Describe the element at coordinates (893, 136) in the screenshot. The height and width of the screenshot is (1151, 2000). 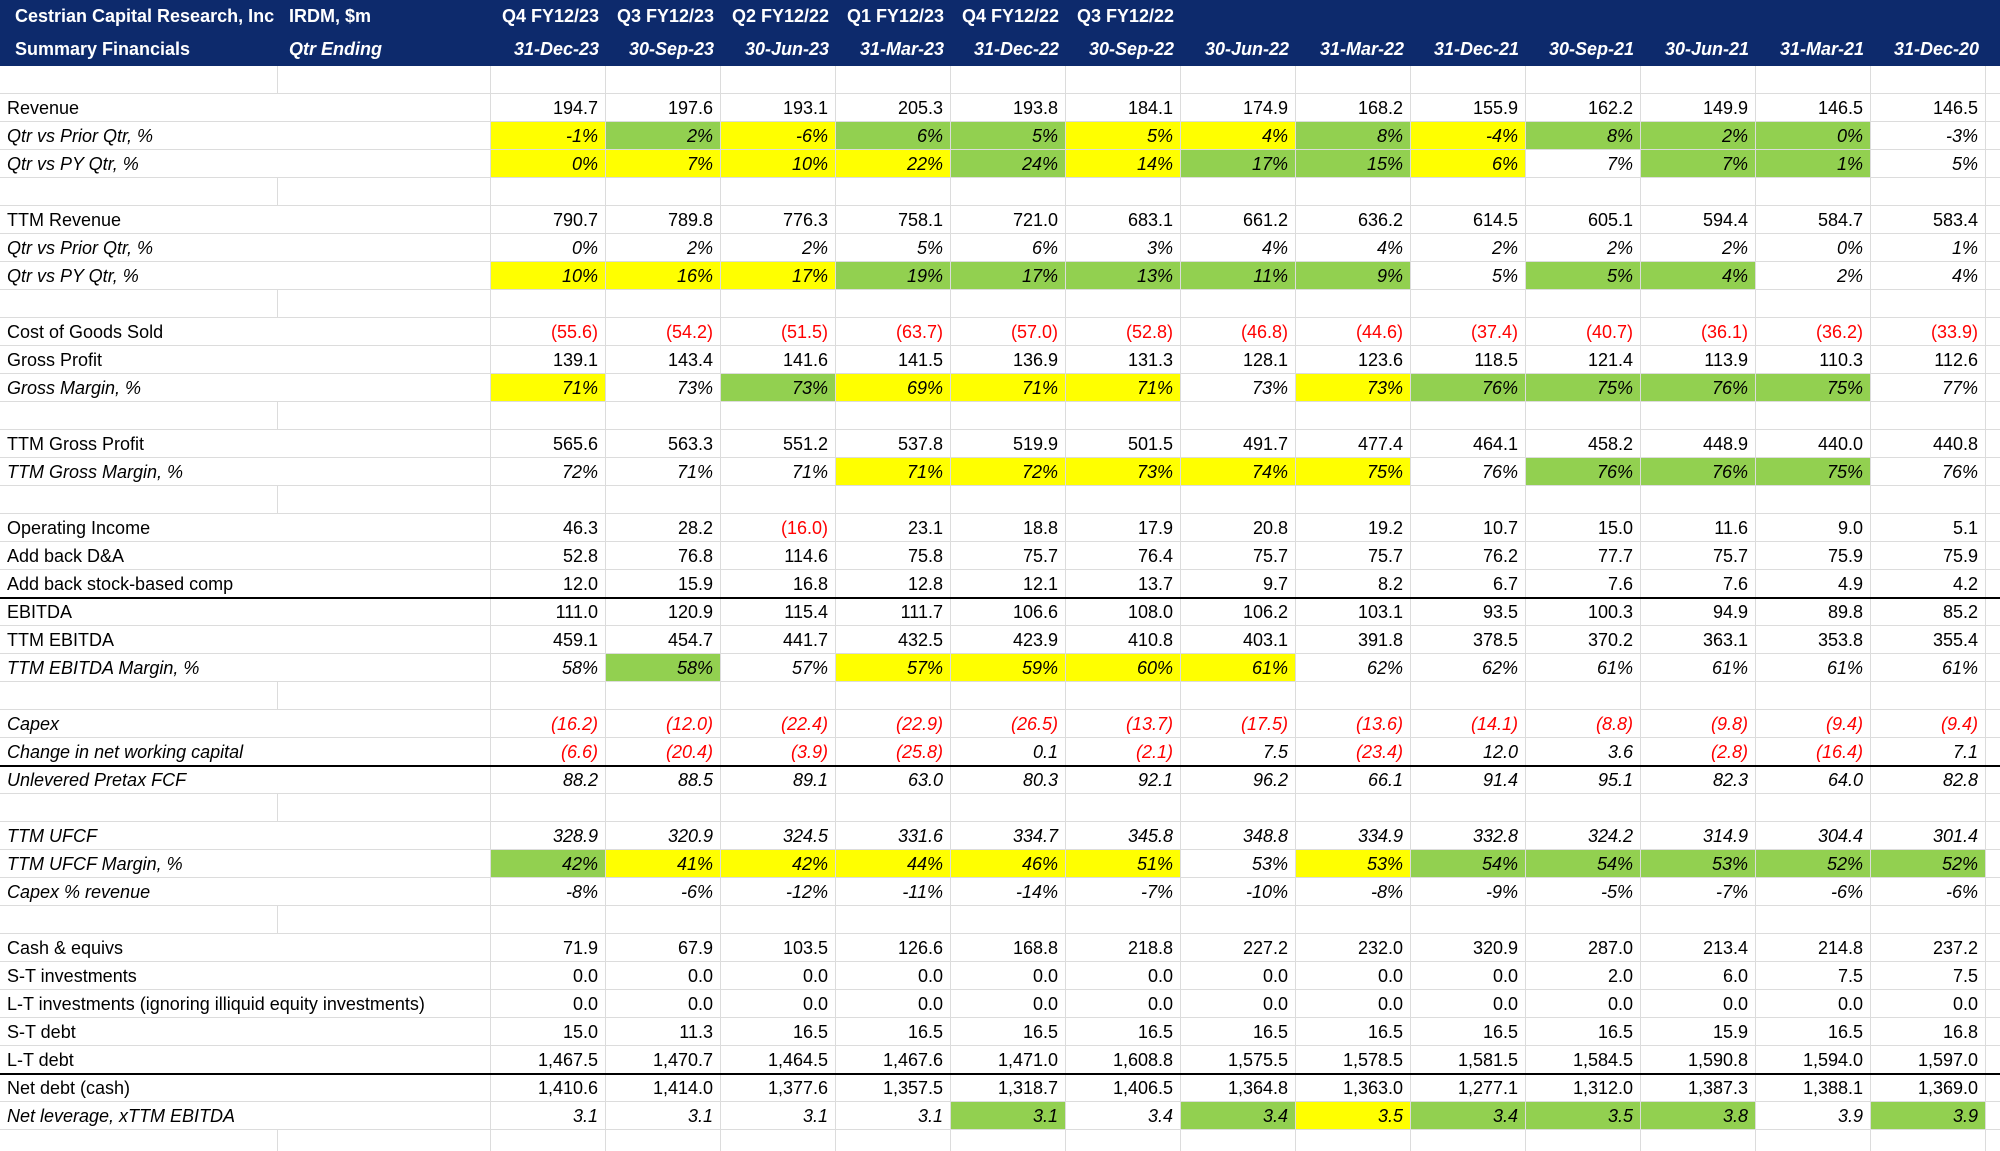
I see `value-cell: 6%` at that location.